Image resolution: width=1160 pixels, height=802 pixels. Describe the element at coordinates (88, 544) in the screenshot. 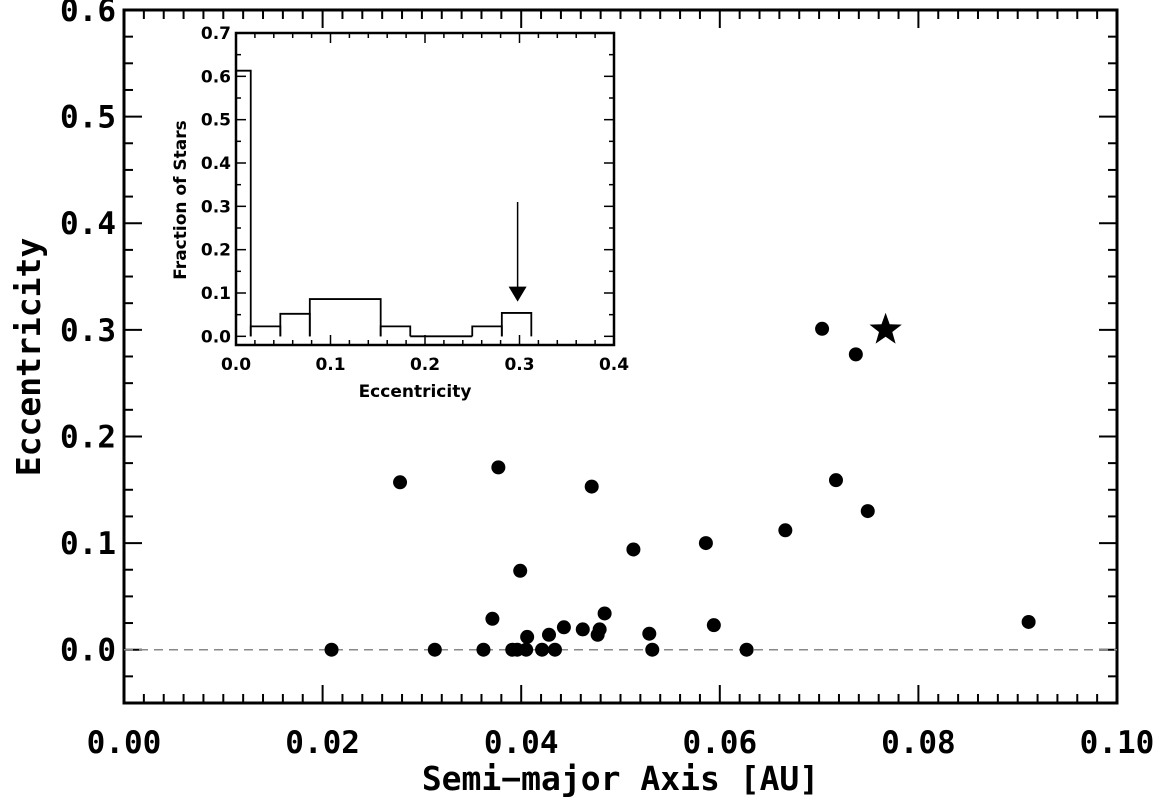

I see `y-tick-label: 0.1` at that location.